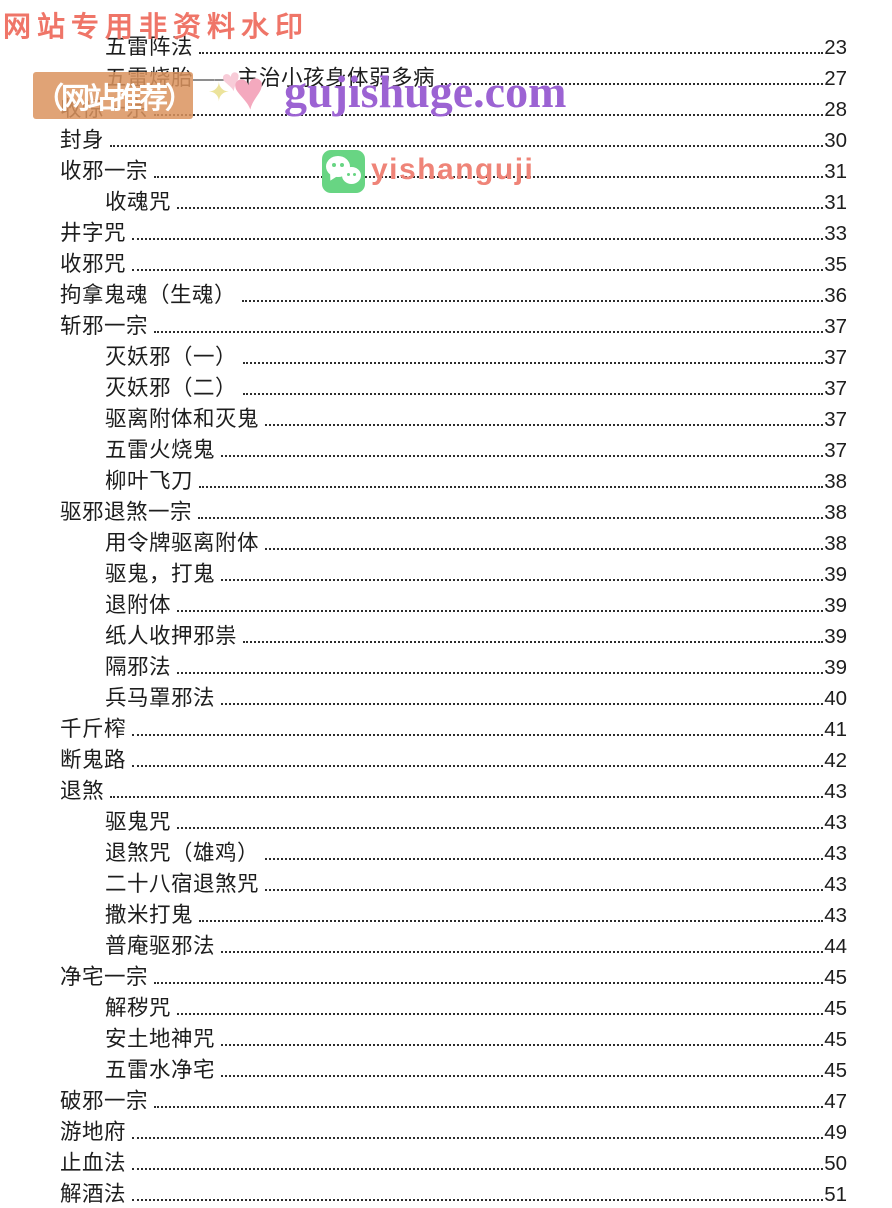 This screenshot has height=1208, width=892. Describe the element at coordinates (93, 1194) in the screenshot. I see `toc-entry-label: 解酒法` at that location.